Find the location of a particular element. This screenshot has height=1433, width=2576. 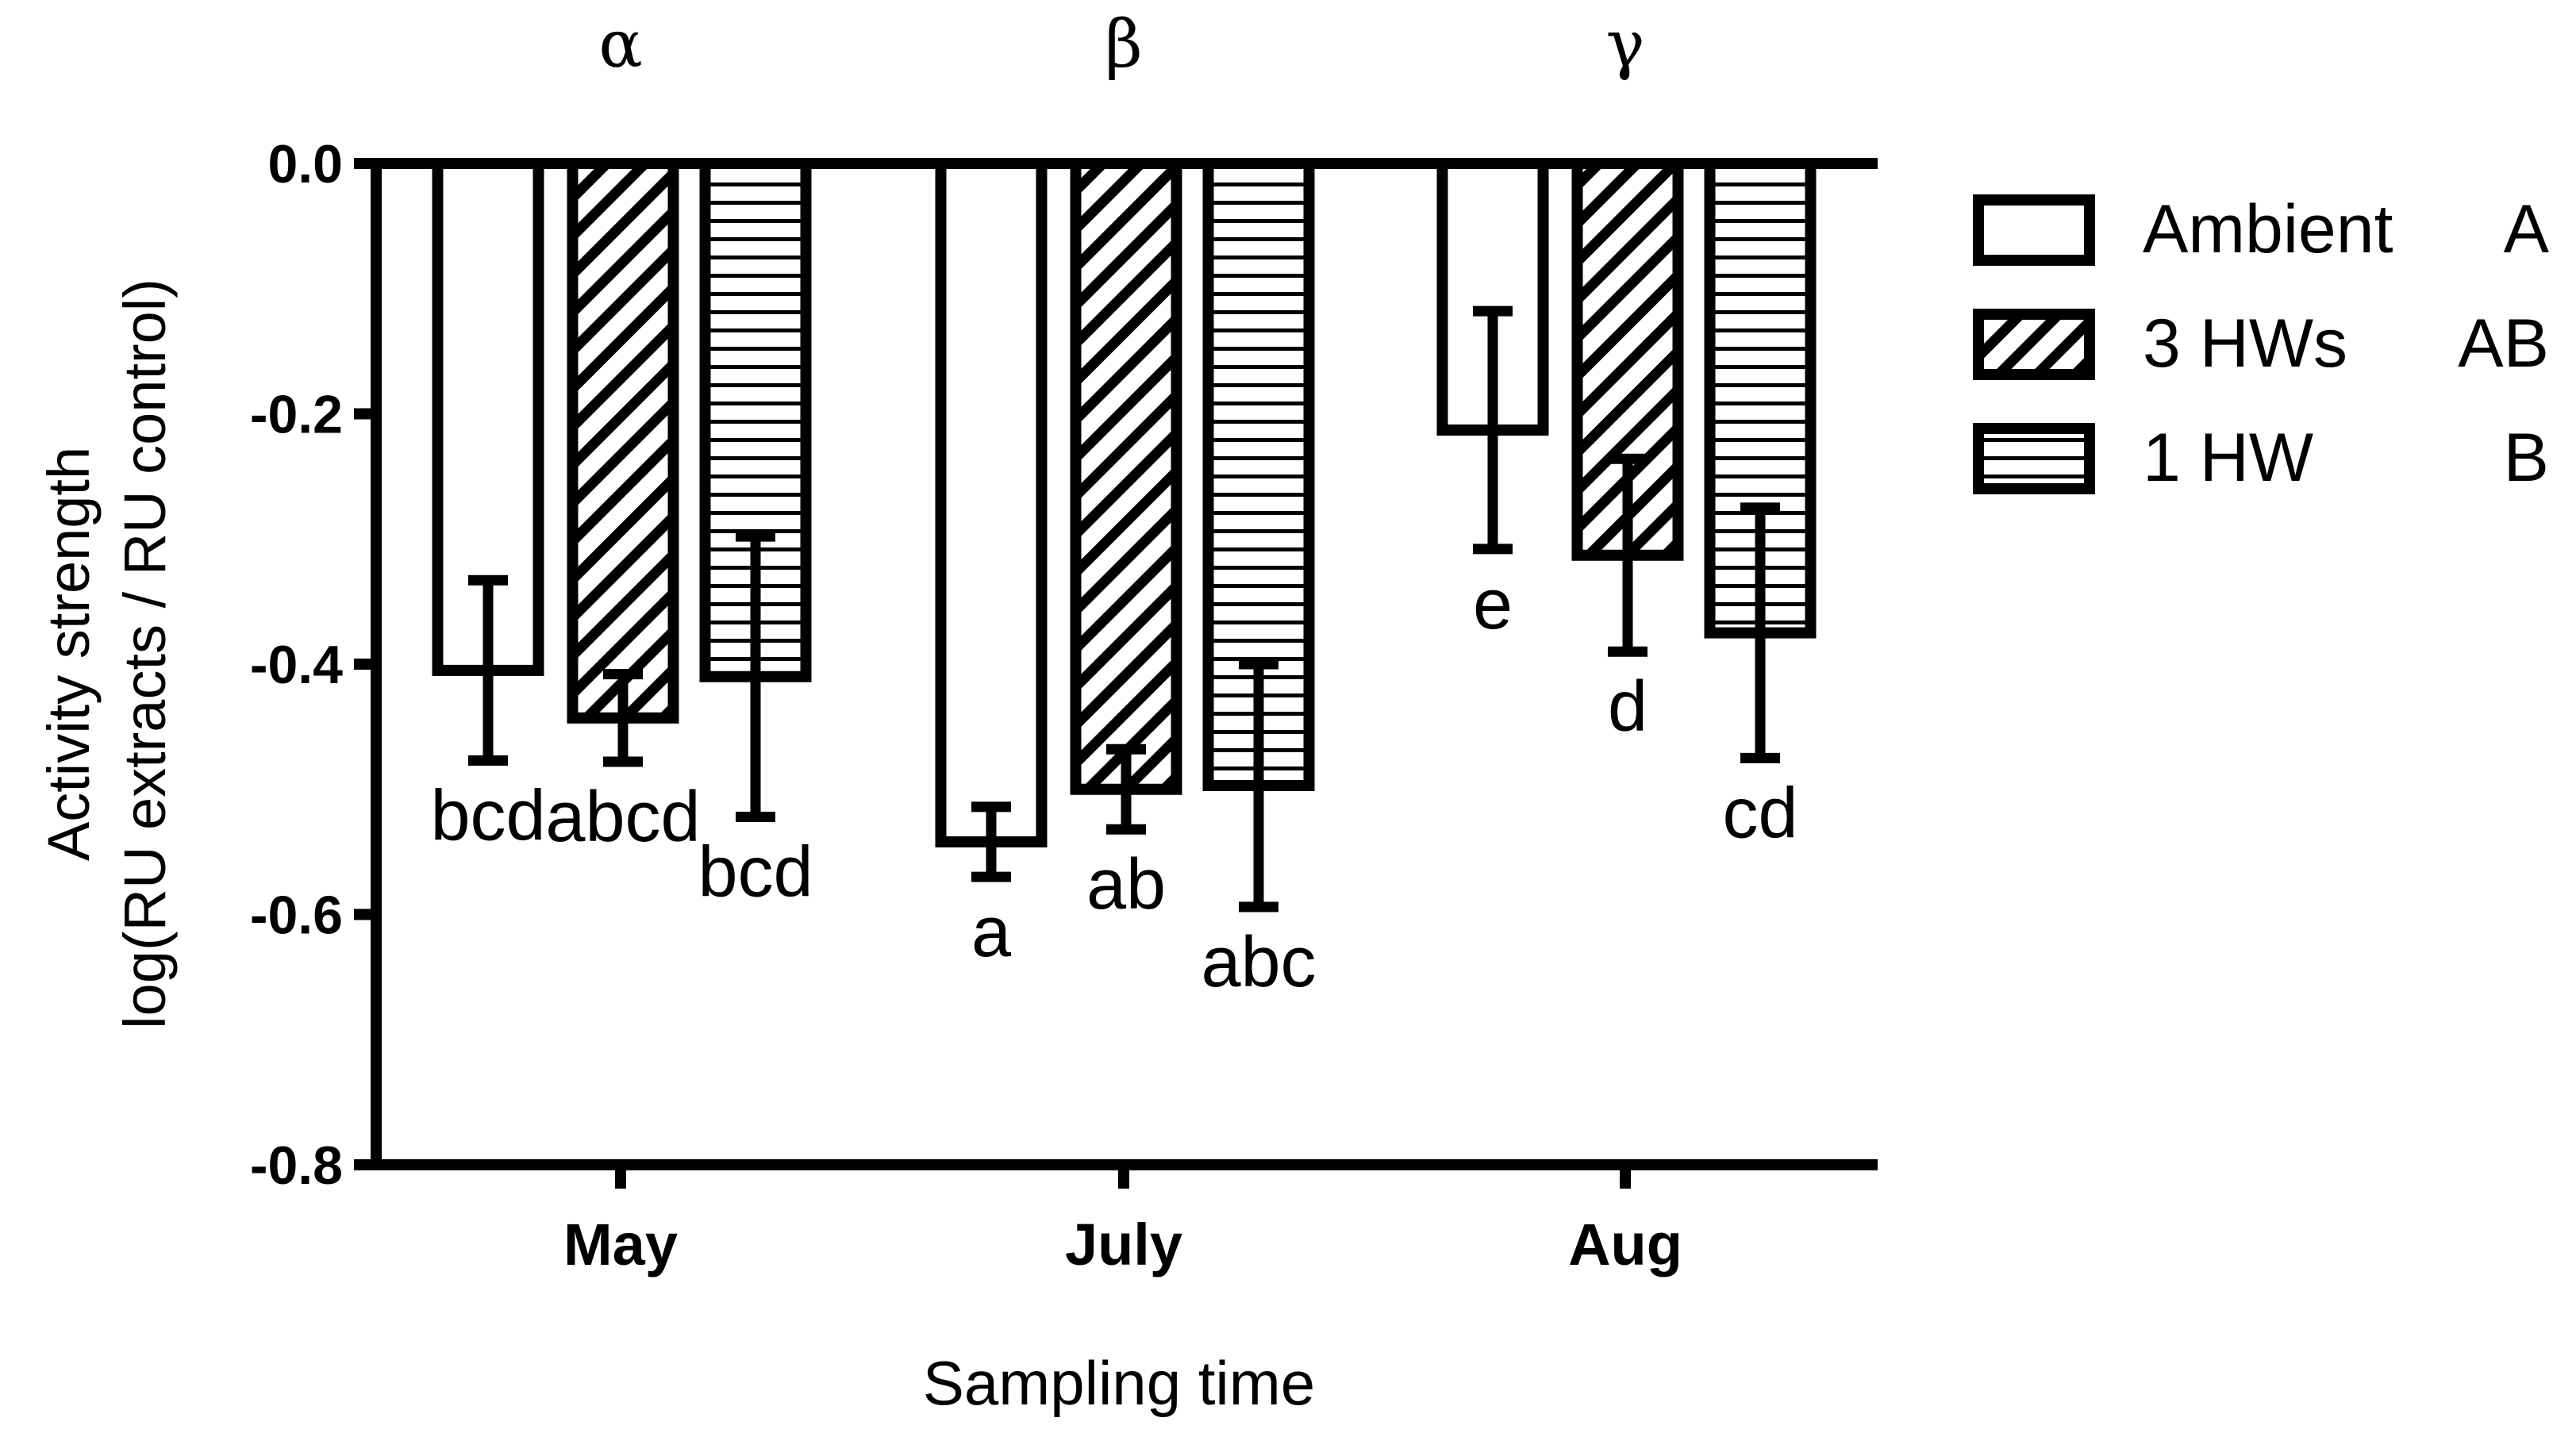

significance-letter: abc is located at coordinates (1258, 963).